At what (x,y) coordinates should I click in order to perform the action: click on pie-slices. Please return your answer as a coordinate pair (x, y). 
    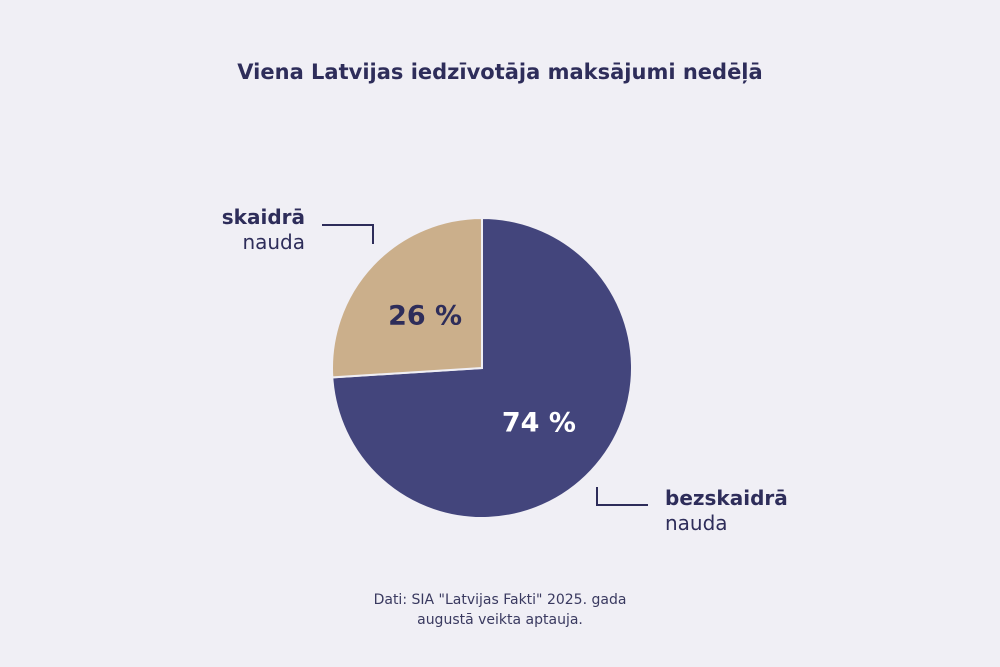
    Looking at the image, I should click on (482, 367).